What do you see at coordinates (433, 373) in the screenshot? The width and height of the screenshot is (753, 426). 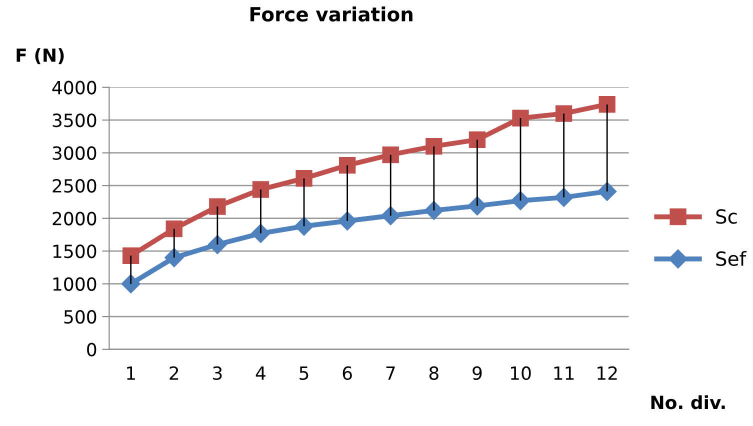 I see `x-tick-label: 8` at bounding box center [433, 373].